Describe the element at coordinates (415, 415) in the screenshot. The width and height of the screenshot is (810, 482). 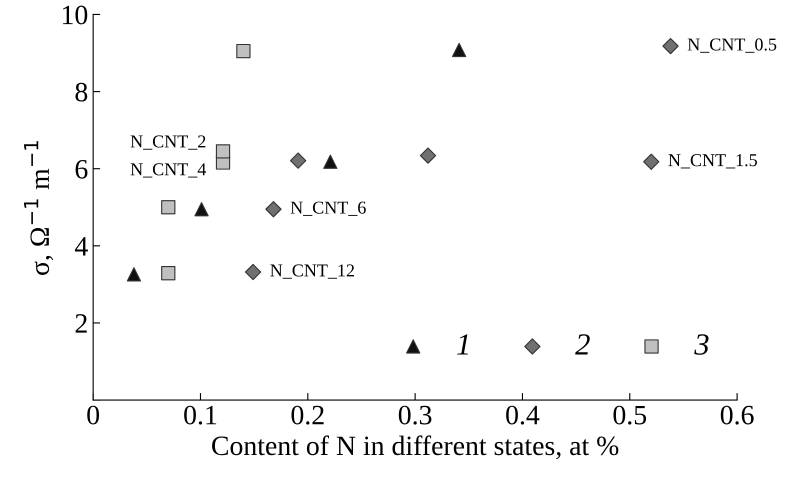
I see `x-tick-label: 0.3` at that location.